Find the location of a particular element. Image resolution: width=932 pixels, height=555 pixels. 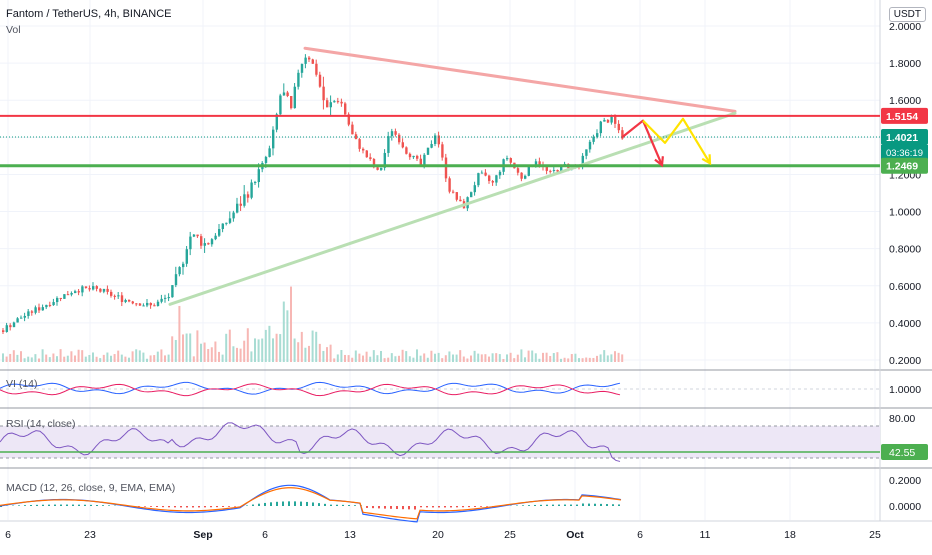

macd-indicator-label: MACD (12, 26, close, 9, EMA, EMA) is located at coordinates (90, 488).